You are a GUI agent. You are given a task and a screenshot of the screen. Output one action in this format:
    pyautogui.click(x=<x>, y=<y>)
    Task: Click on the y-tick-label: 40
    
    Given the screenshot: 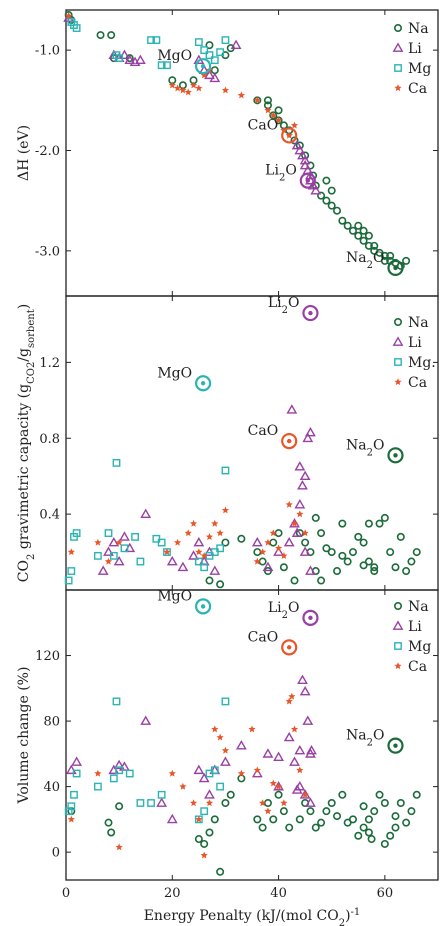 What is the action you would take?
    pyautogui.click(x=51, y=787)
    